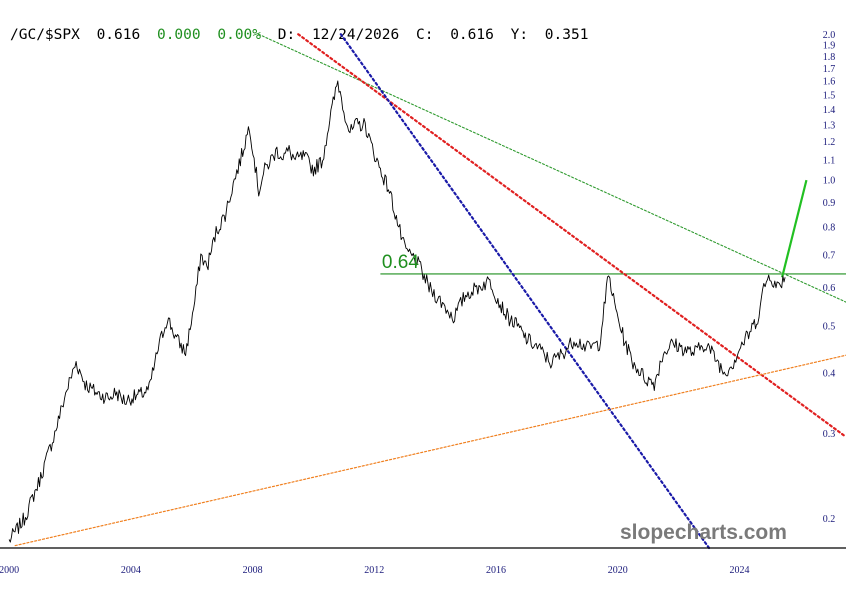  I want to click on header-date-label: D:, so click(286, 35).